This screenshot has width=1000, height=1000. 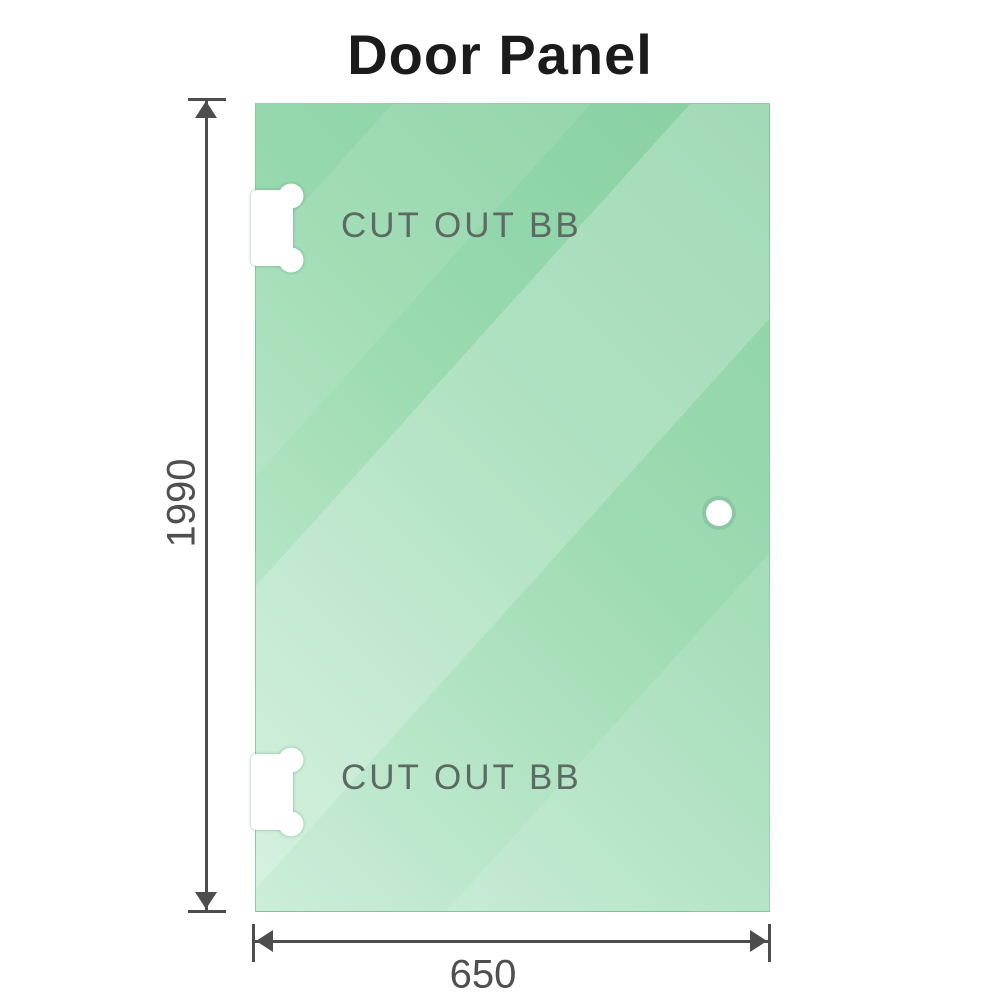 What do you see at coordinates (461, 777) in the screenshot?
I see `cutout-label-bottom: CUT OUT BB` at bounding box center [461, 777].